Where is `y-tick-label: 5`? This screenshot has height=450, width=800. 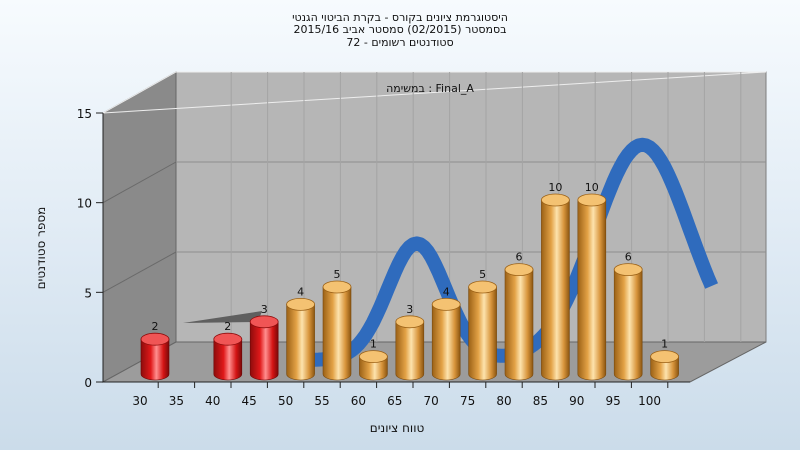
y-tick-label: 5 is located at coordinates (88, 293).